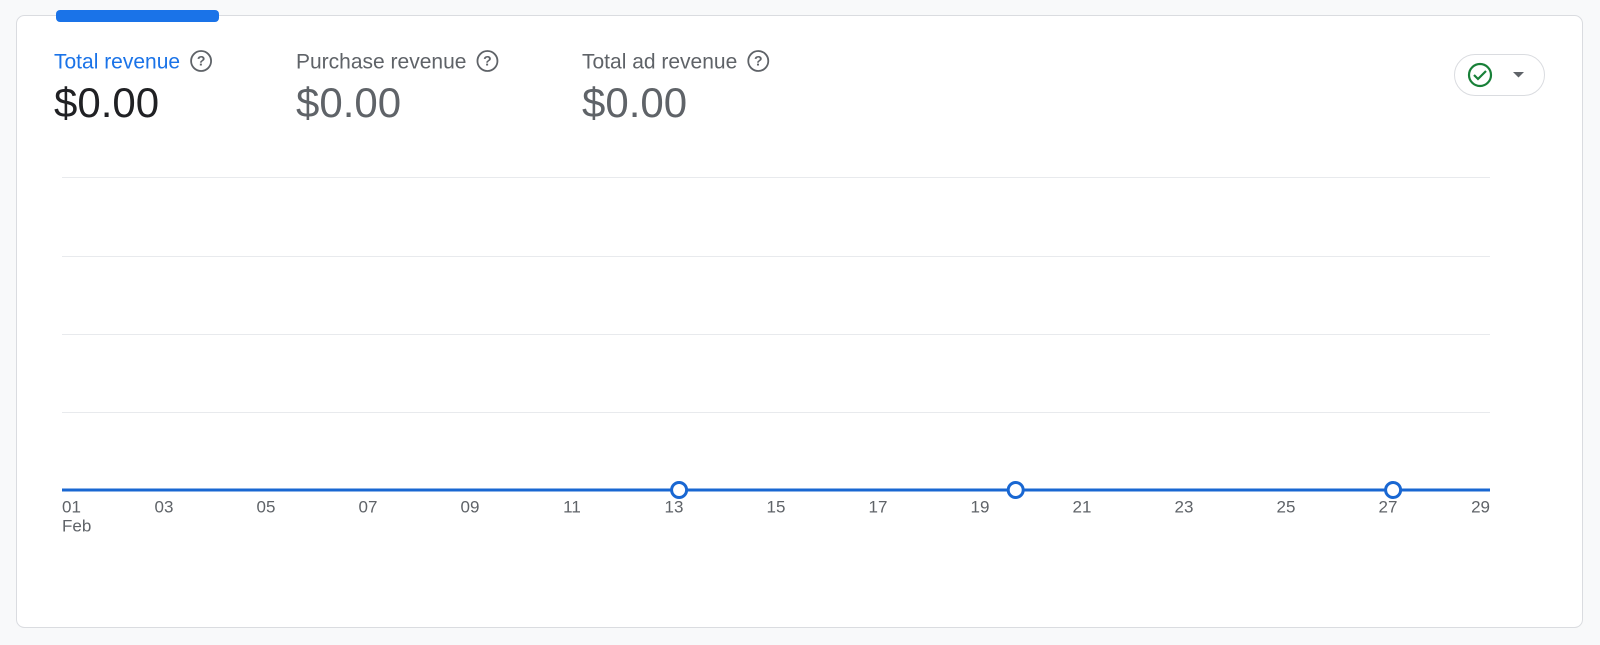 This screenshot has width=1600, height=645. What do you see at coordinates (71, 506) in the screenshot?
I see `x-tick-label: 01` at bounding box center [71, 506].